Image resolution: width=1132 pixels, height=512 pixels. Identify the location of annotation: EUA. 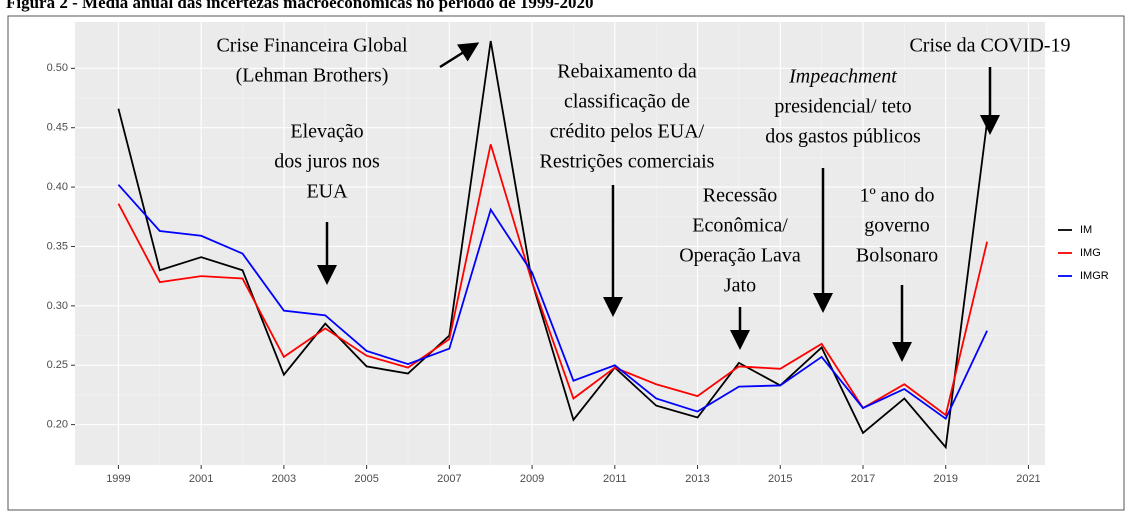
(327, 192).